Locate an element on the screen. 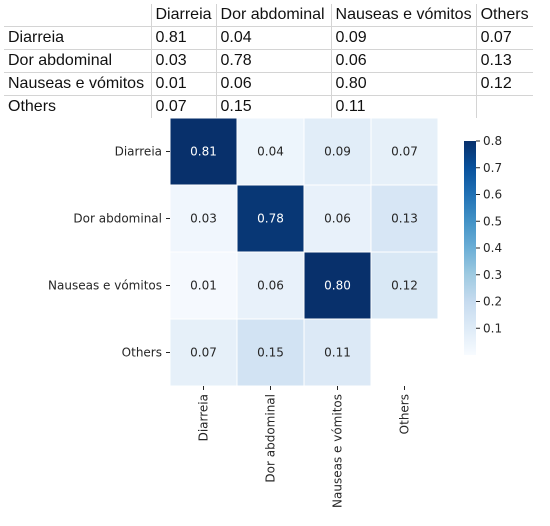 Image resolution: width=550 pixels, height=526 pixels. table-row-label: Nauseas e vómitos is located at coordinates (78, 84).